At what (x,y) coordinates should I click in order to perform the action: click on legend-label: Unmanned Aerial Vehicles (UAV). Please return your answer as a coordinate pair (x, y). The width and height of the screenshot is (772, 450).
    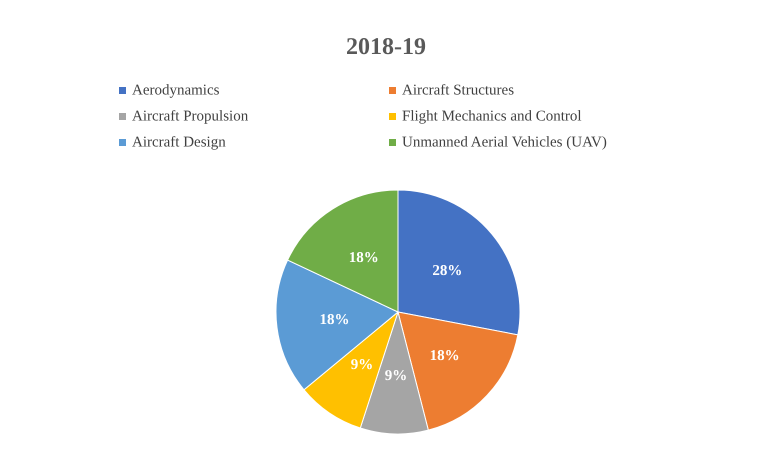
    Looking at the image, I should click on (504, 142).